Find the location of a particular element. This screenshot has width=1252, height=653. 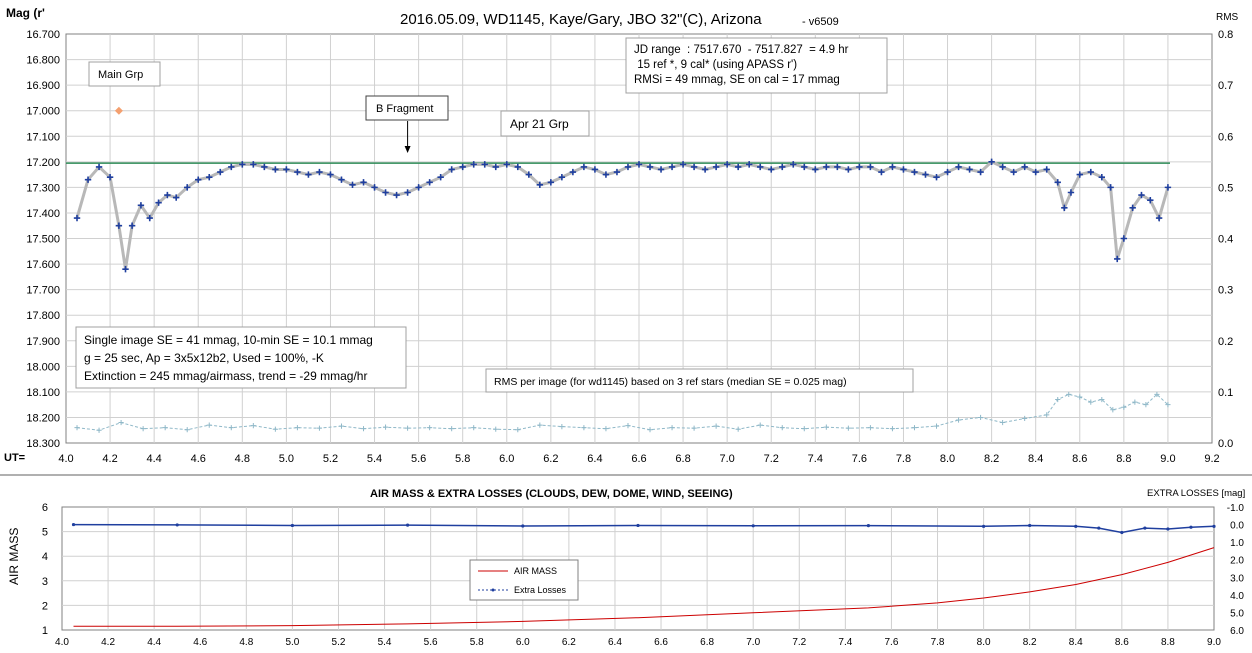

info-box is located at coordinates (756, 65).